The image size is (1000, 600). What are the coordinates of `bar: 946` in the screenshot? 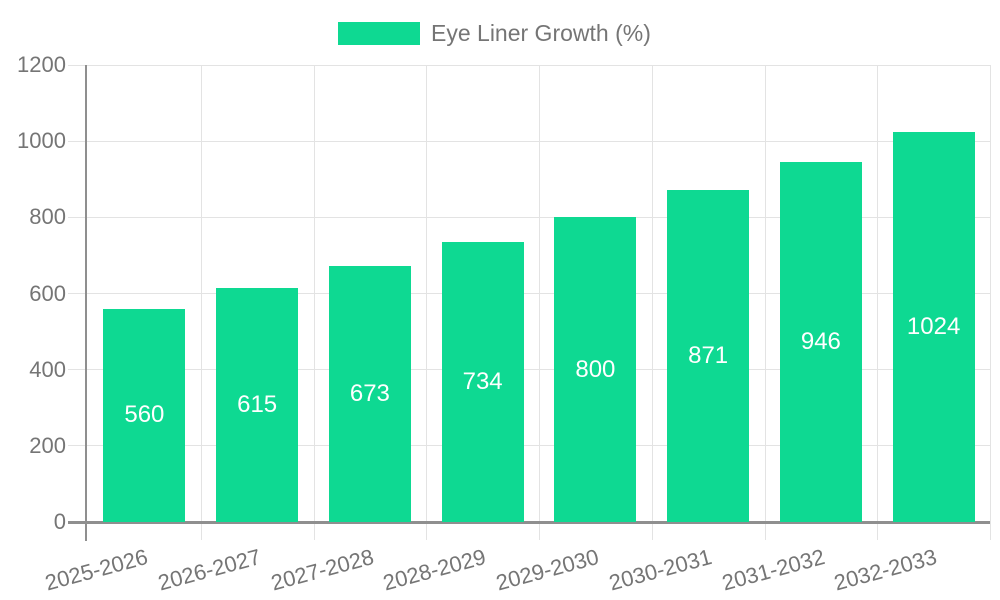 It's located at (820, 341).